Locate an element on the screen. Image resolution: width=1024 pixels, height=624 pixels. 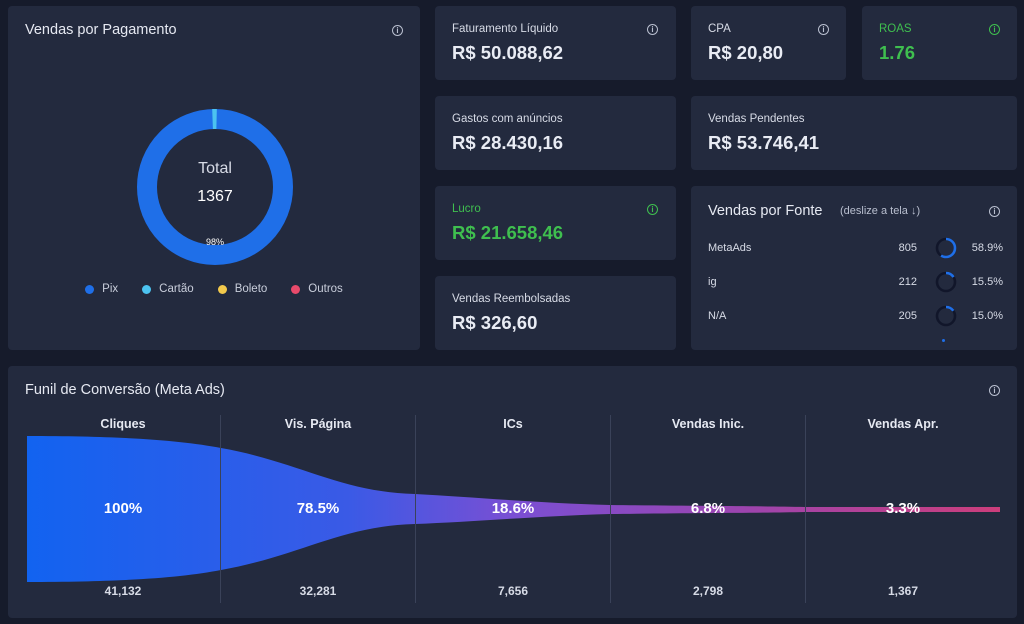
kpi-reembolsadas-card: Vendas Reembolsadas R$ 326,60 is located at coordinates (555, 313).